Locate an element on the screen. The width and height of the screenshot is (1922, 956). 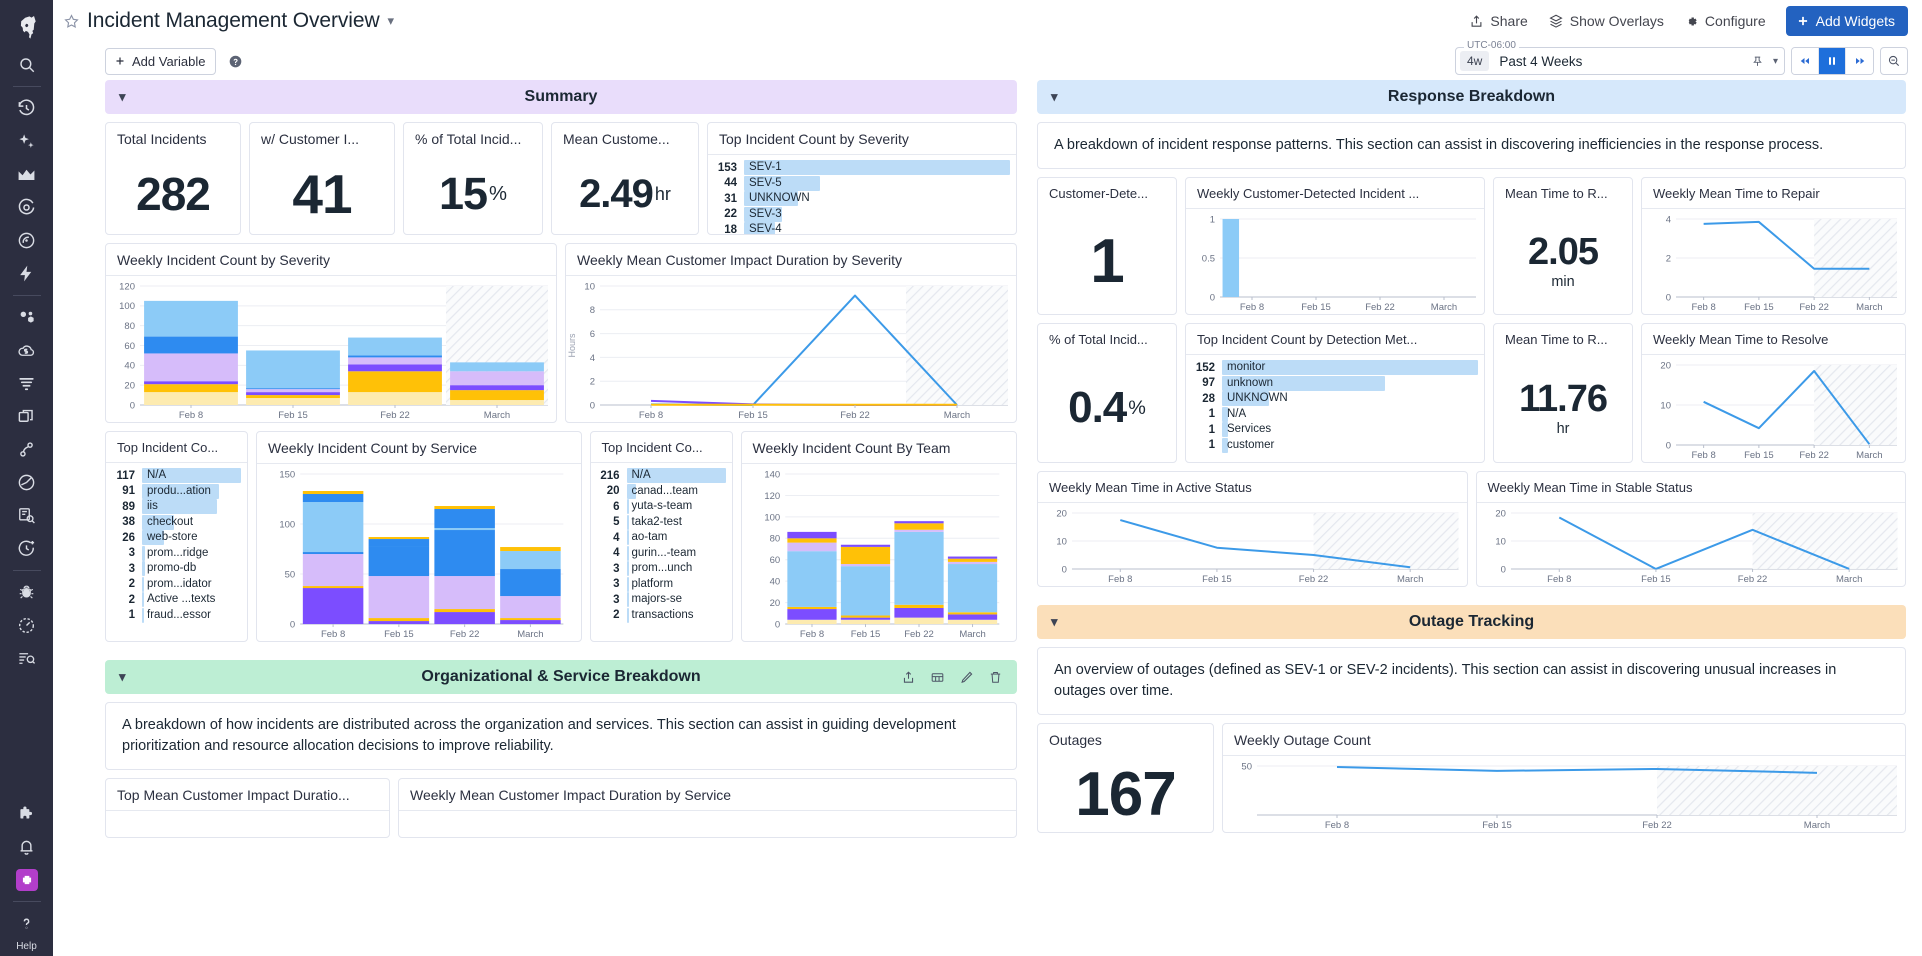
toplist-row: 38 checkout is located at coordinates (174, 522).